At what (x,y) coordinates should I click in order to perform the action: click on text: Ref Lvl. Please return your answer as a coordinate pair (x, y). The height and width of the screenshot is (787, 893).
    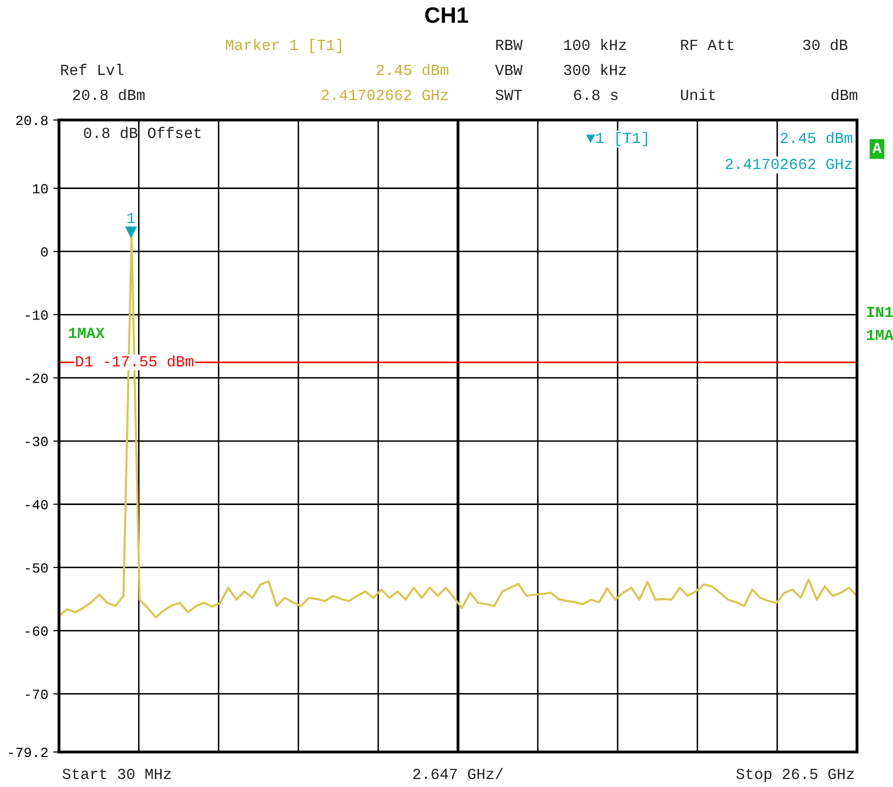
    Looking at the image, I should click on (92, 70).